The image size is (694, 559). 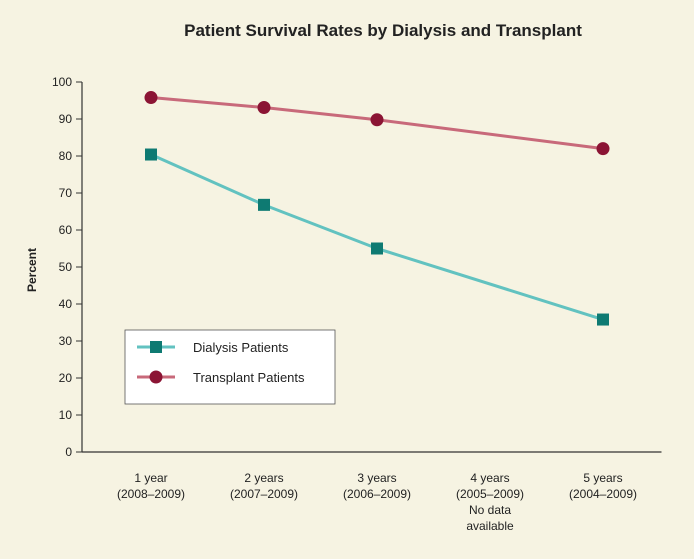 I want to click on legend-label: Transplant Patients, so click(x=249, y=377).